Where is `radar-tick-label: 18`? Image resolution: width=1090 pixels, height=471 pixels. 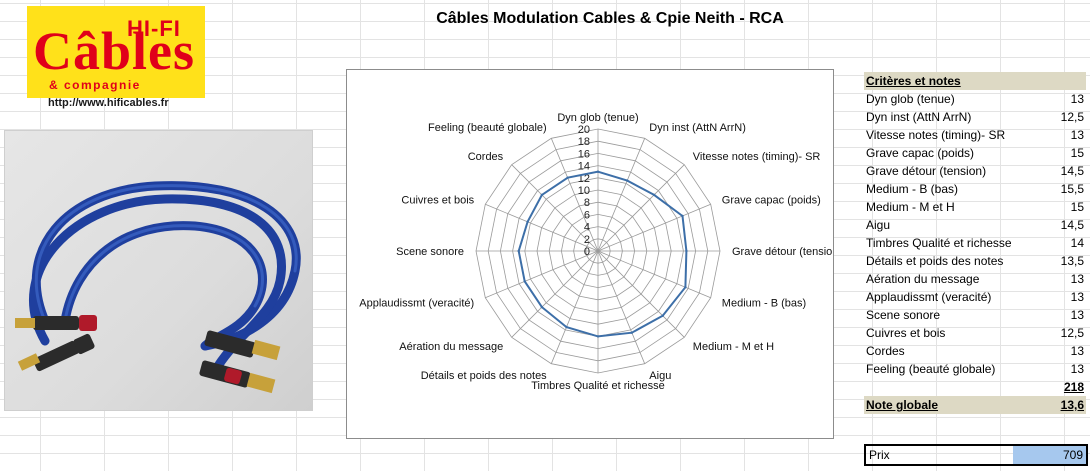
radar-tick-label: 18 is located at coordinates (584, 142).